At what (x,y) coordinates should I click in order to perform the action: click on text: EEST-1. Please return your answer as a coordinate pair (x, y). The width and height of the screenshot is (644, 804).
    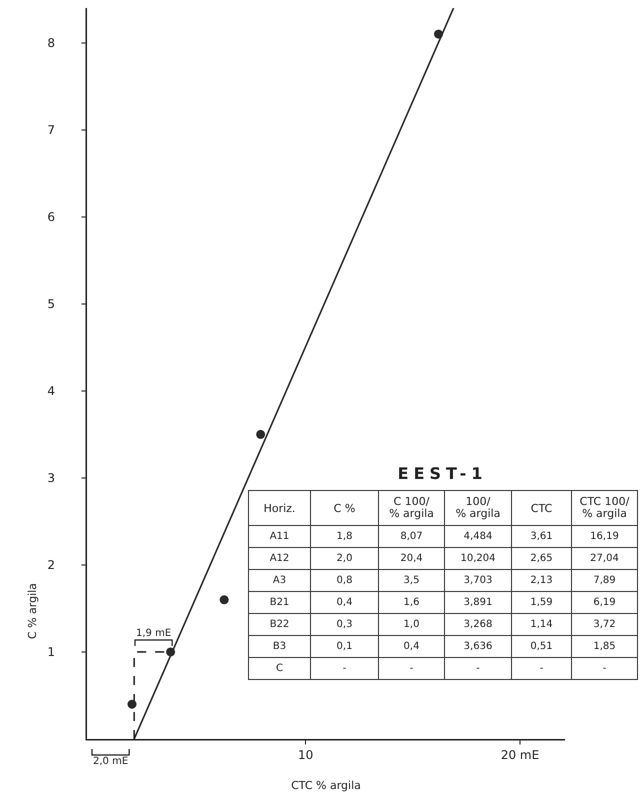
    Looking at the image, I should click on (442, 474).